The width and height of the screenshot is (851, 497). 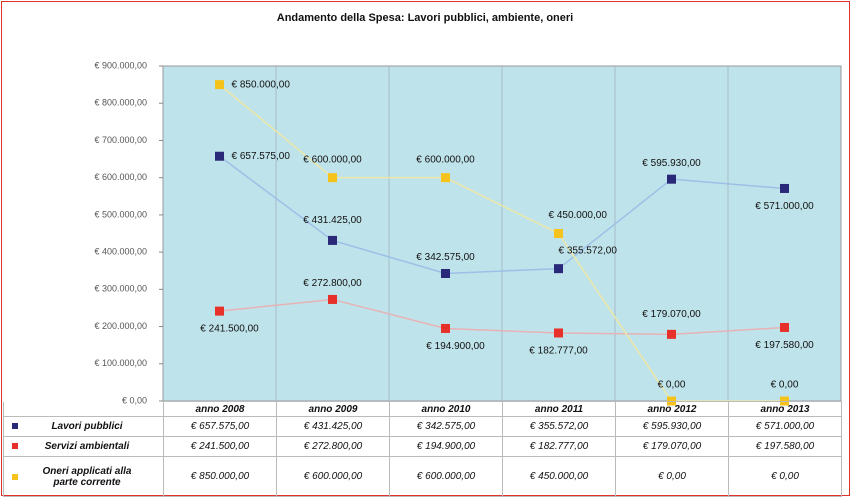 What do you see at coordinates (333, 426) in the screenshot?
I see `table-cell: € 431.425,00` at bounding box center [333, 426].